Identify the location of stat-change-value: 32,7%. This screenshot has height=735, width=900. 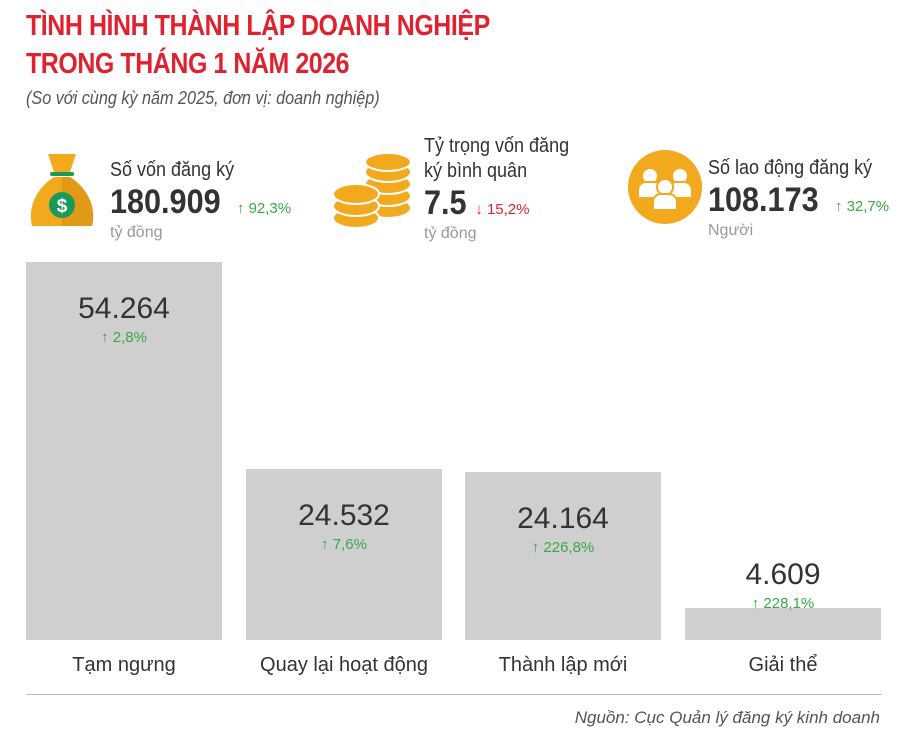
(868, 206).